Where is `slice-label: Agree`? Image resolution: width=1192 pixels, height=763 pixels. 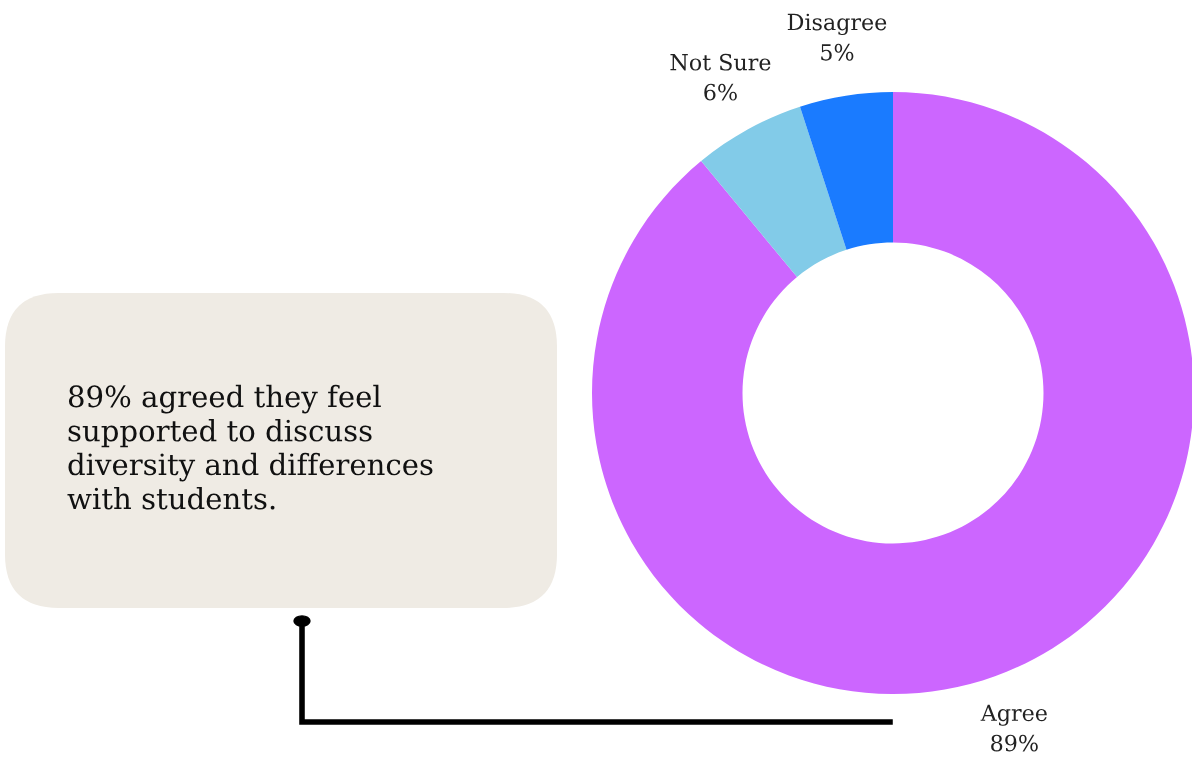
slice-label: Agree is located at coordinates (1013, 715).